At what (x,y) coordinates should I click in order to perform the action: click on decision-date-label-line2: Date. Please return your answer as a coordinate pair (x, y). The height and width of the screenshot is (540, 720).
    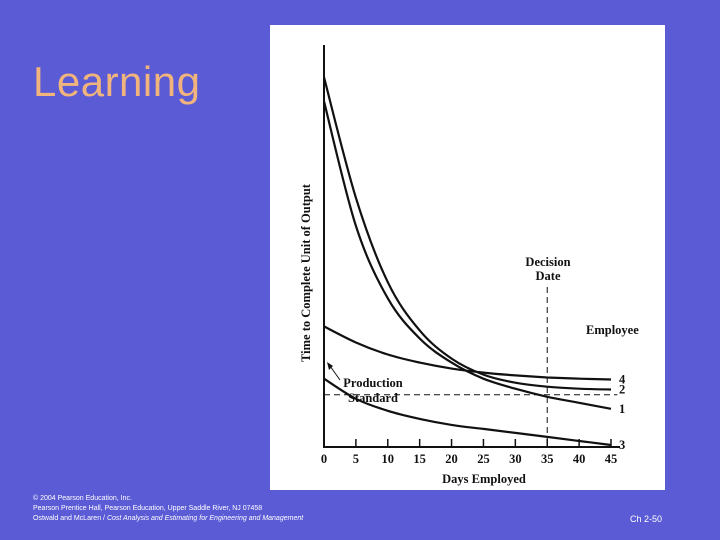
    Looking at the image, I should click on (548, 276).